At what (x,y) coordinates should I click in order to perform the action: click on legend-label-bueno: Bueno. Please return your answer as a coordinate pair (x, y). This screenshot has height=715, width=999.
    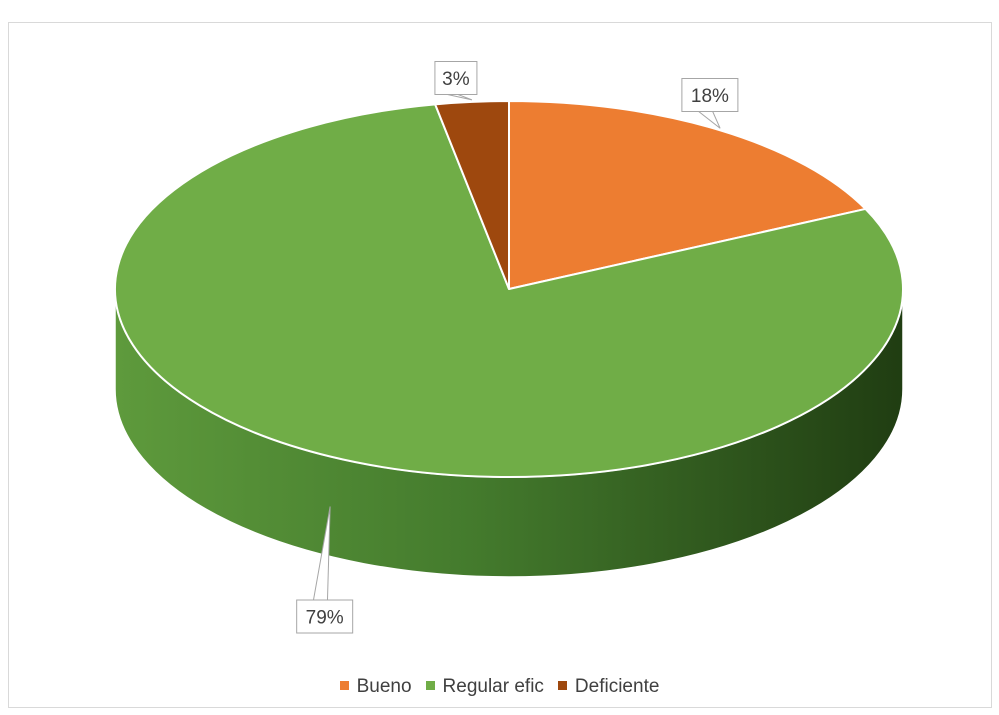
    Looking at the image, I should click on (384, 686).